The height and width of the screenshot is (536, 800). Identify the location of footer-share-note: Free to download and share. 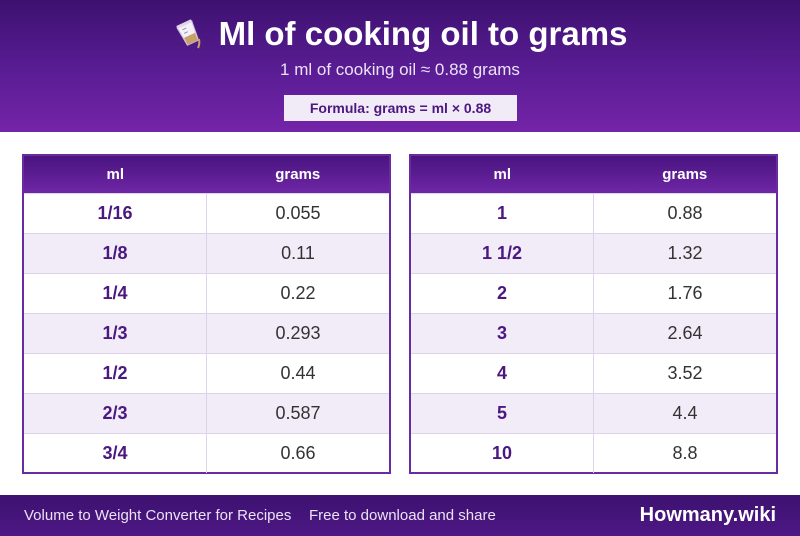
(402, 515).